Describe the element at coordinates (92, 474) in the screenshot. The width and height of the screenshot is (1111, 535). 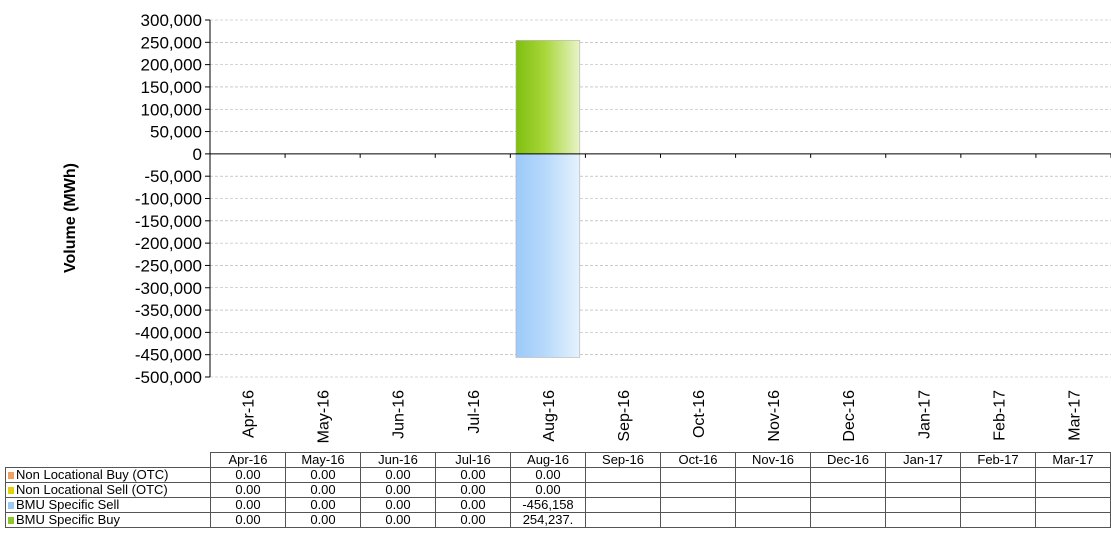
I see `series-name: Non Locational Buy (OTC)` at that location.